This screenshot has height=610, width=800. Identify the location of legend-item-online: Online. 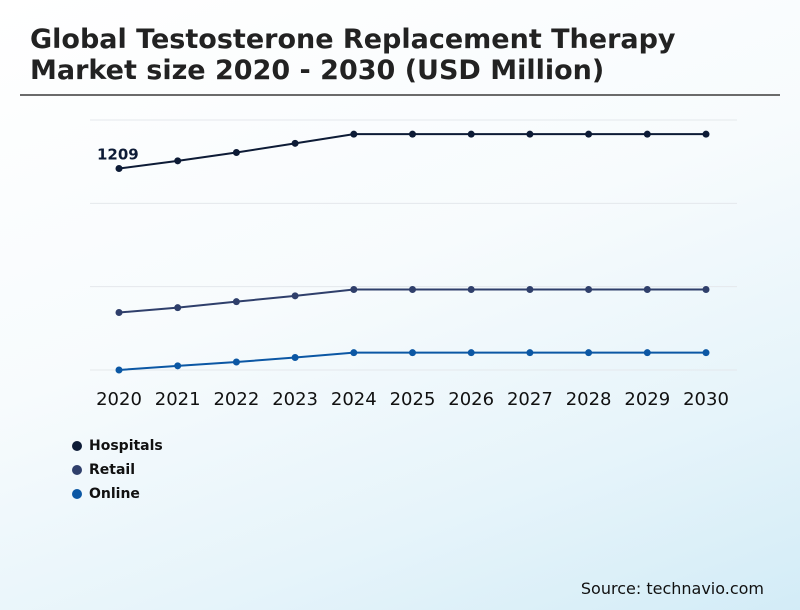
(117, 494).